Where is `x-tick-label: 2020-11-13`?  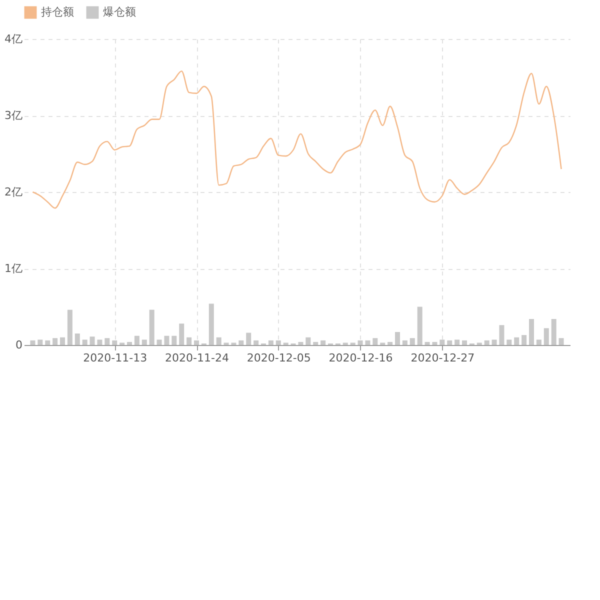
x-tick-label: 2020-11-13 is located at coordinates (115, 358).